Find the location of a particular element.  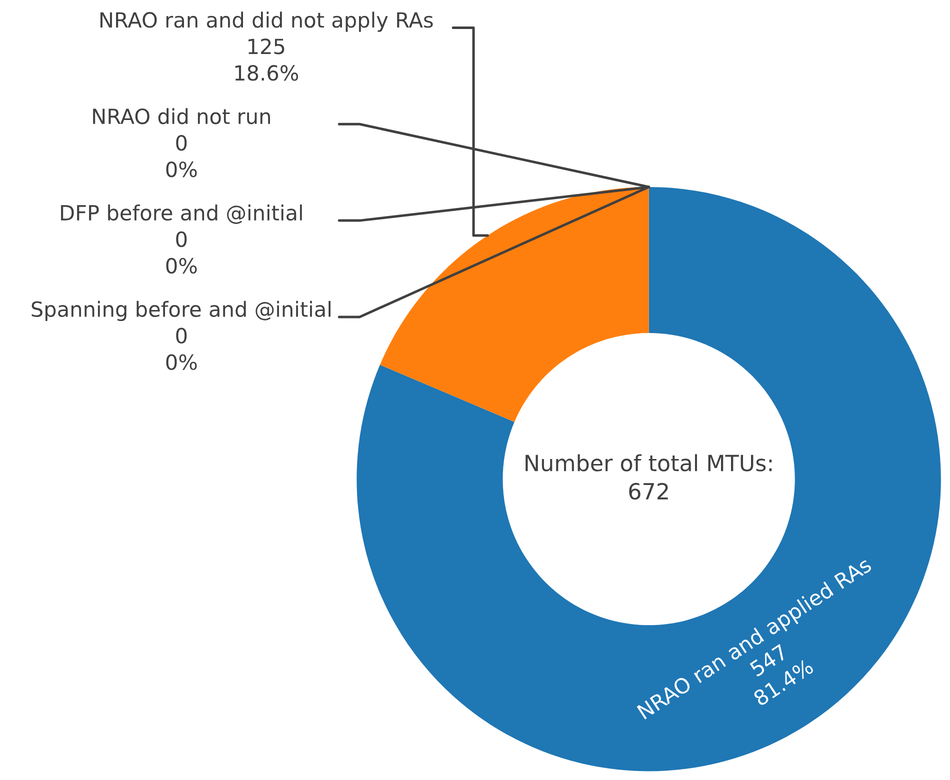

slice-label: NRAO ran and did not apply RAs is located at coordinates (266, 22).